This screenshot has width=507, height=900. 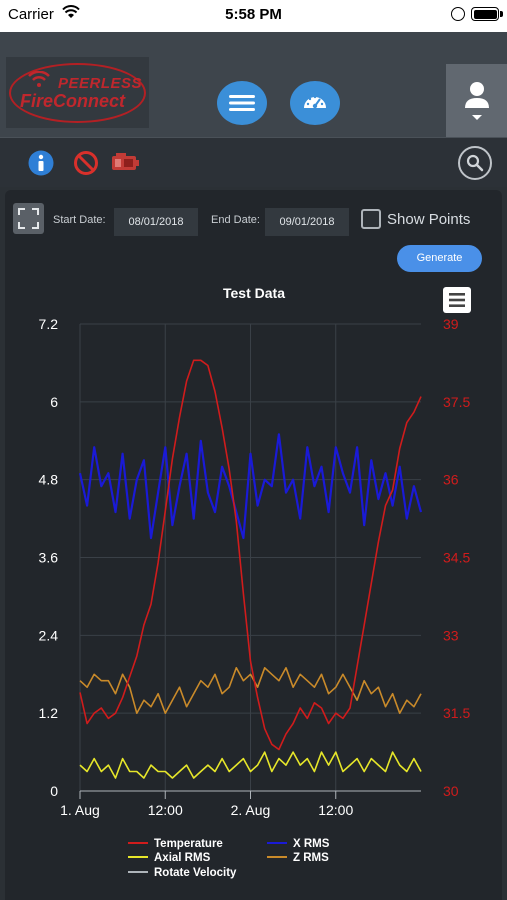 I want to click on y-left-tick-label: 7.2, so click(x=49, y=324).